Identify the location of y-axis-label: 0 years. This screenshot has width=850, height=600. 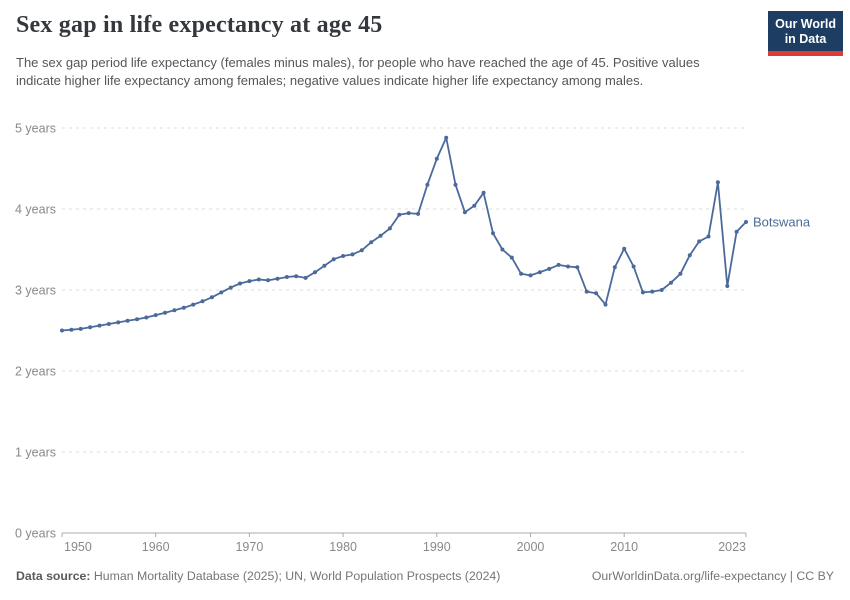
(35, 534).